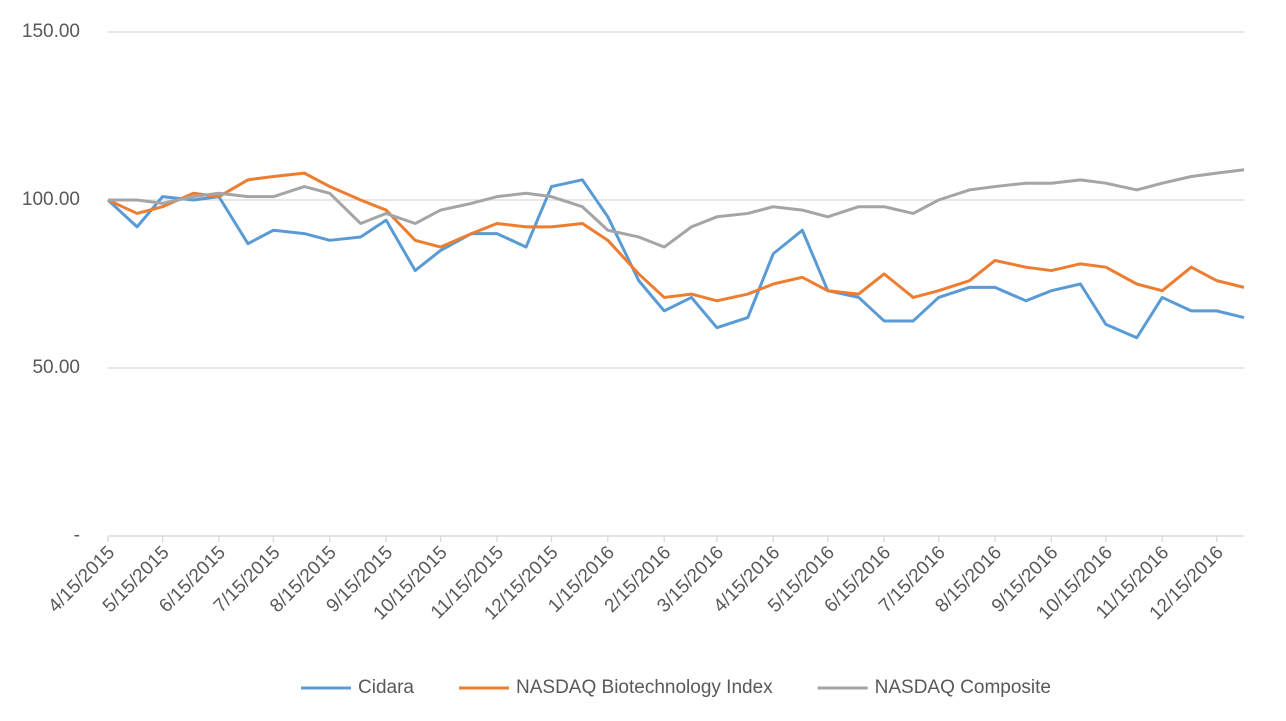 The image size is (1286, 721). Describe the element at coordinates (56, 367) in the screenshot. I see `y-tick-label: 50.00` at that location.